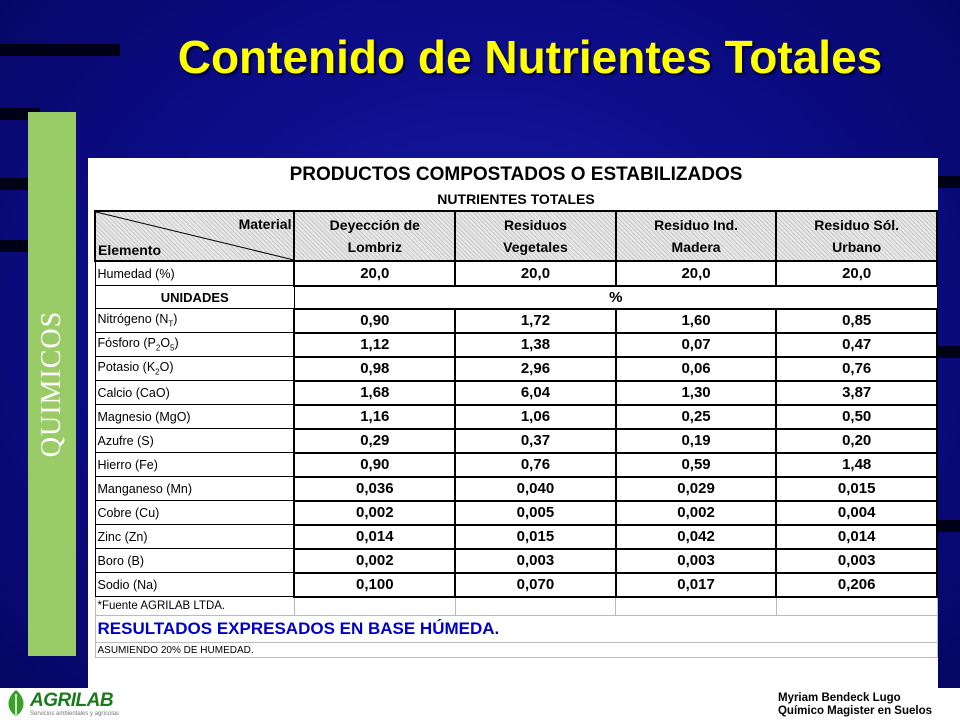 Image resolution: width=960 pixels, height=720 pixels. What do you see at coordinates (856, 584) in the screenshot?
I see `value-cell: 0,206` at bounding box center [856, 584].